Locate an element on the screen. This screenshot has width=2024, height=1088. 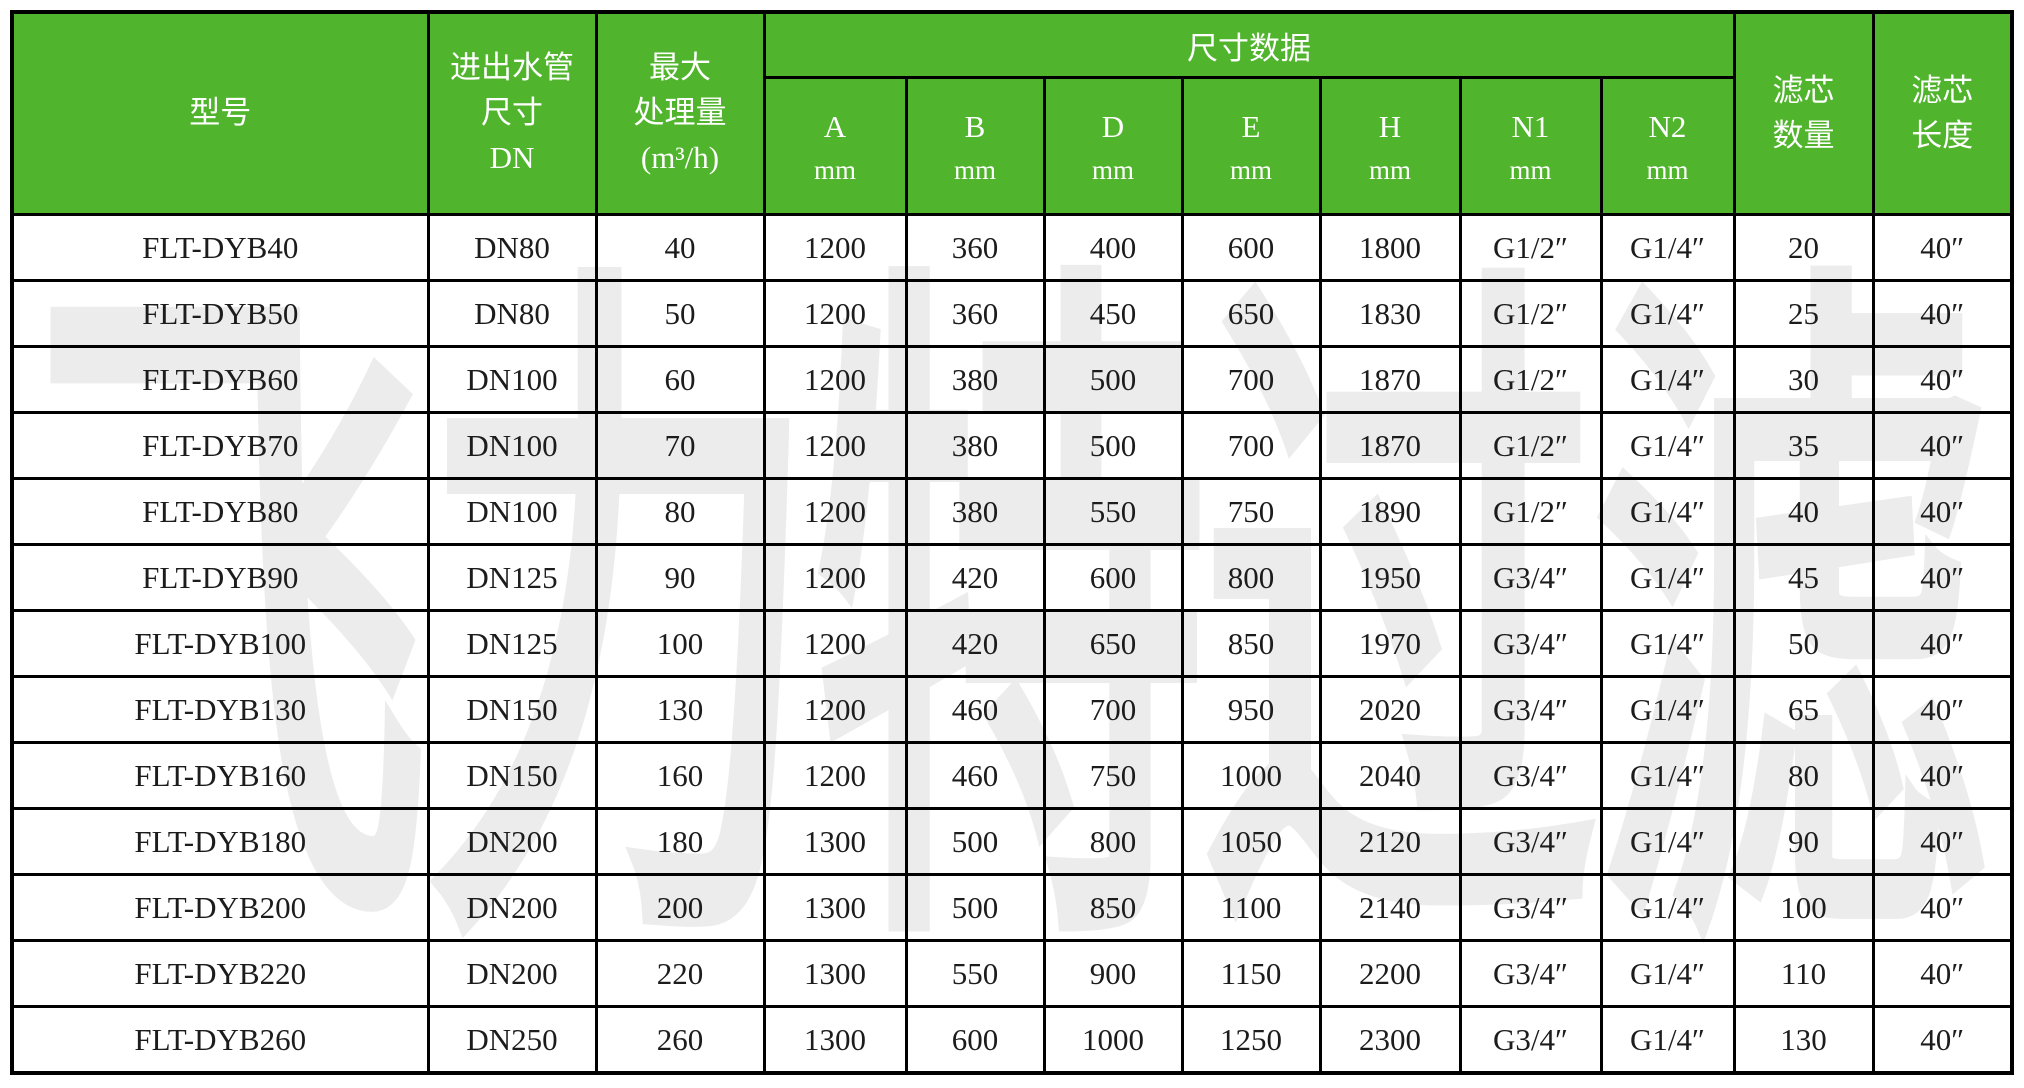
header-pipe-size: 进出水管 尺寸 DN is located at coordinates (512, 113).